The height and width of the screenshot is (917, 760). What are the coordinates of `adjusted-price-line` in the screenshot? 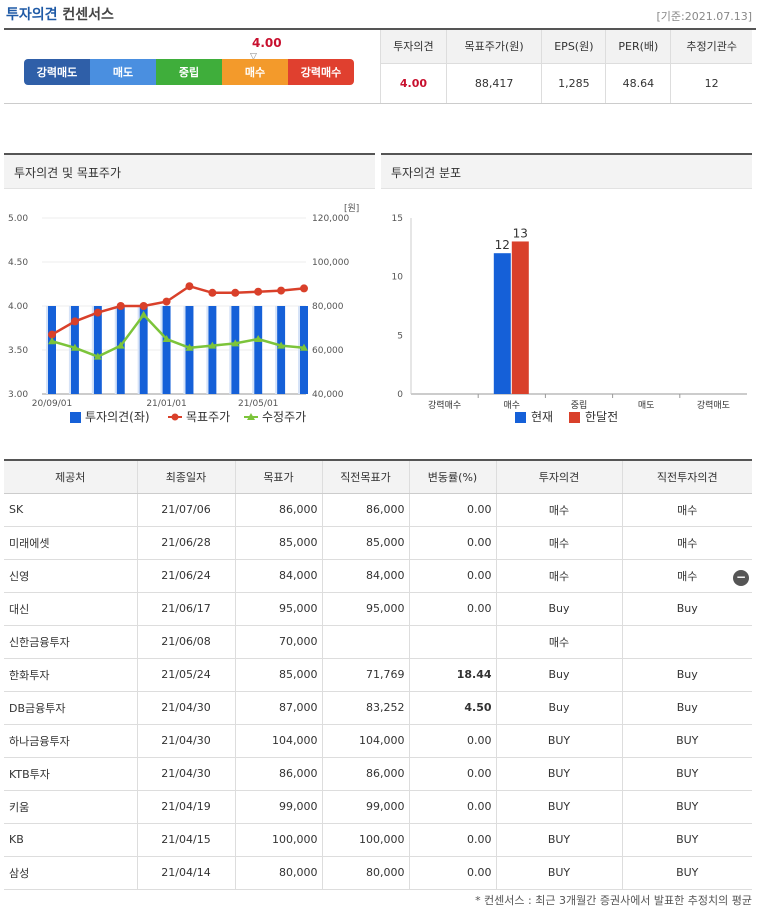 It's located at (178, 335).